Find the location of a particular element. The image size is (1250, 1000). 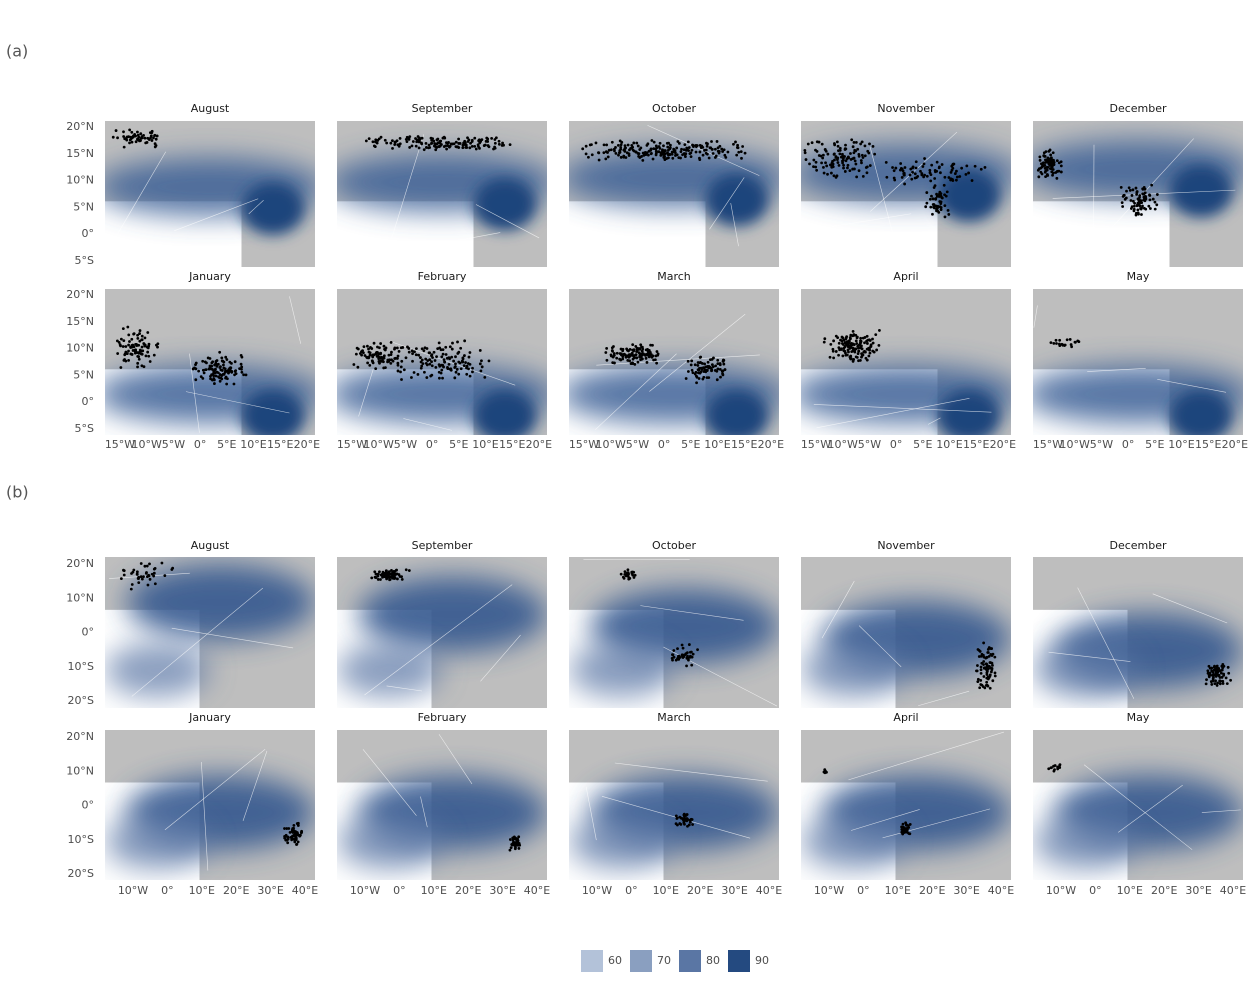

month-title: January is located at coordinates (209, 717).